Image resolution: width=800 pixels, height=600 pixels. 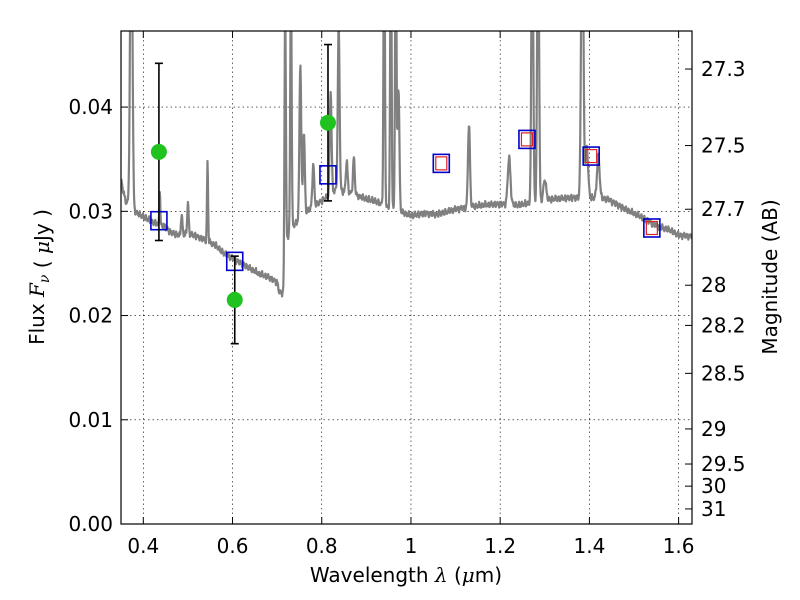 What do you see at coordinates (723, 69) in the screenshot?
I see `y2-tick-label: 27.3` at bounding box center [723, 69].